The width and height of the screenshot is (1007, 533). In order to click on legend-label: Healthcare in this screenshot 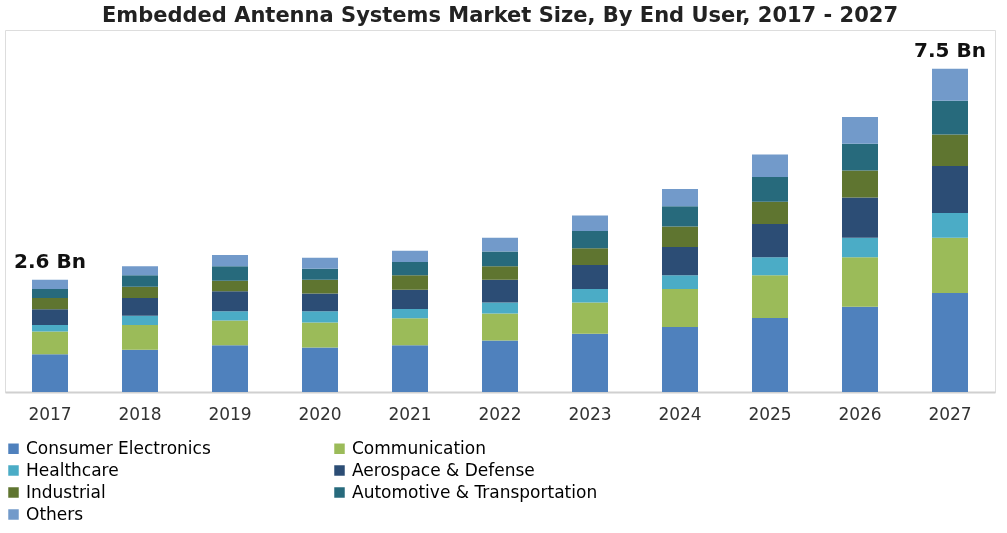, I will do `click(72, 469)`.